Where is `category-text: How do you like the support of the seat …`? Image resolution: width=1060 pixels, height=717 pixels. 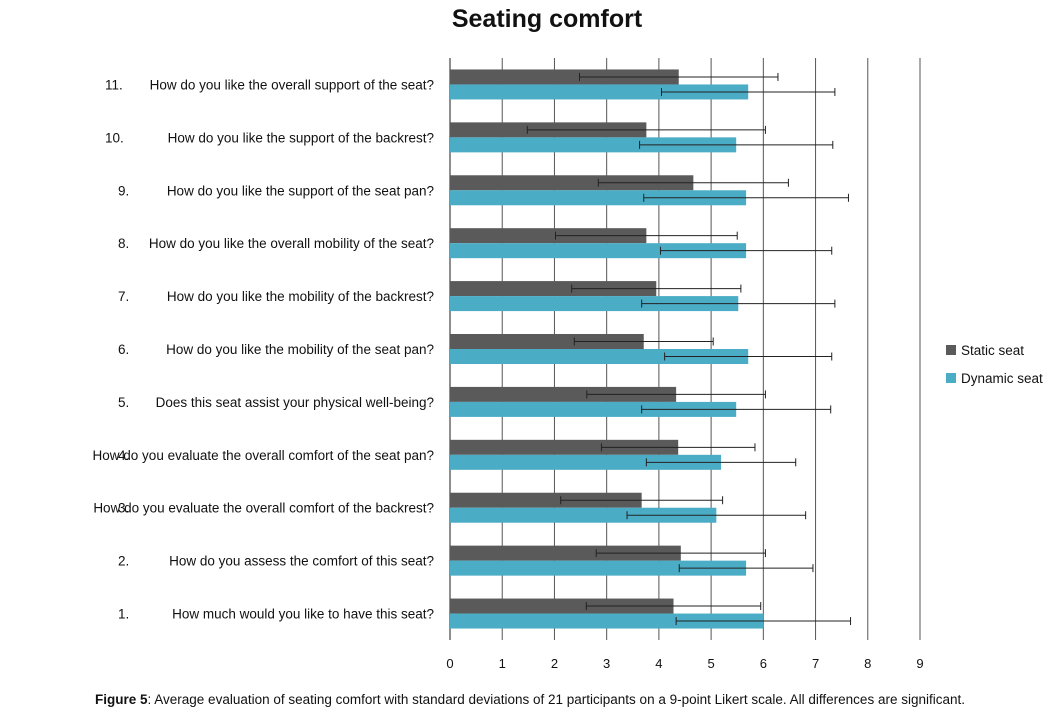
category-text: How do you like the support of the seat … is located at coordinates (300, 190).